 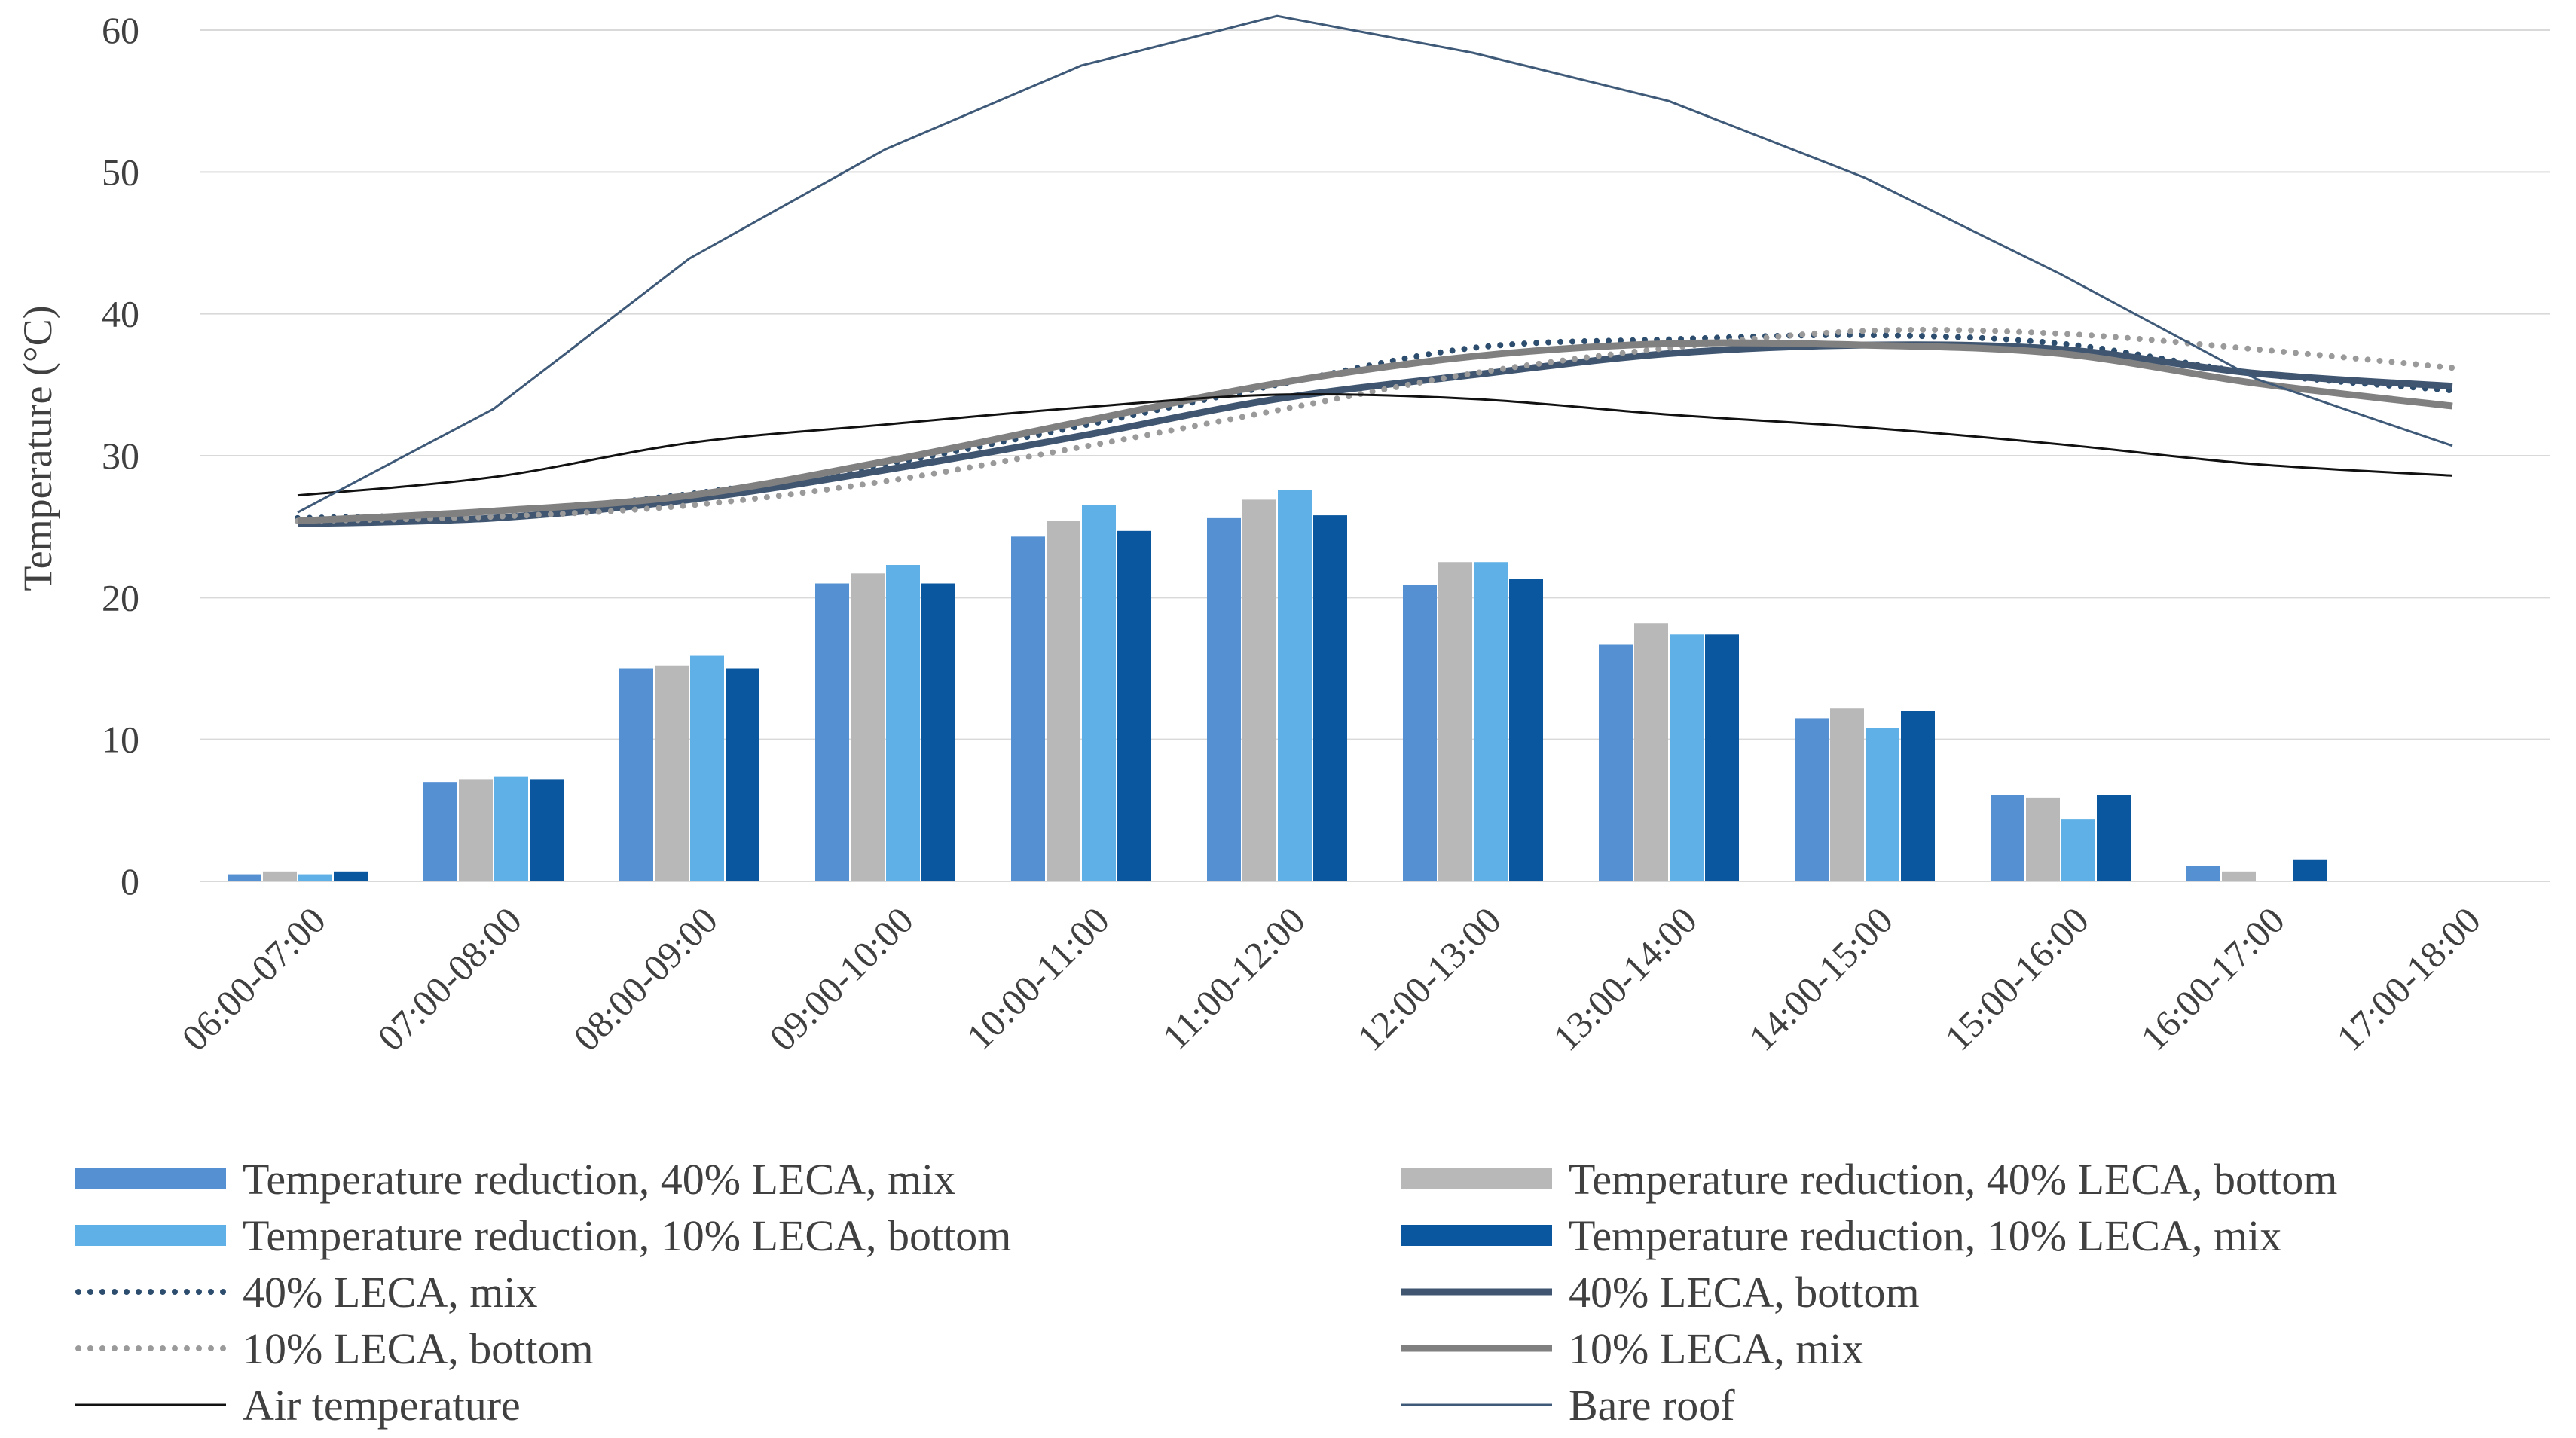 I want to click on legend-item: Temperature reduction, 40% LECA, bottom, so click(x=1869, y=1179).